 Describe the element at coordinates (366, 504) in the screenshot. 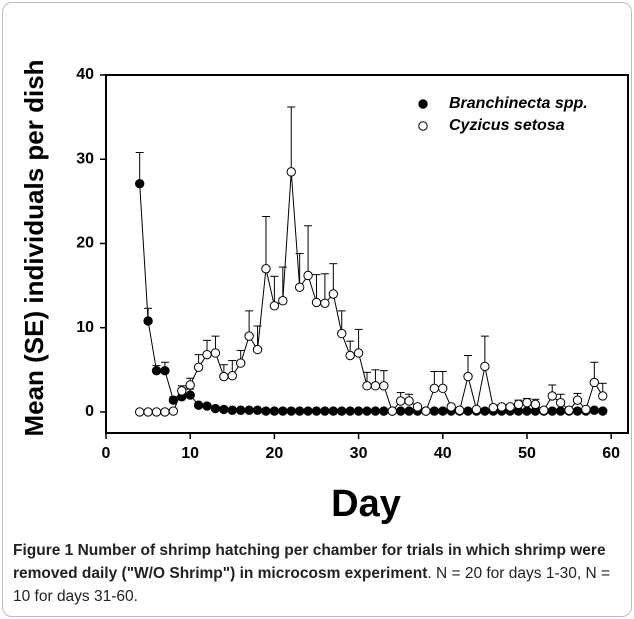

I see `x-axis-label: Day` at that location.